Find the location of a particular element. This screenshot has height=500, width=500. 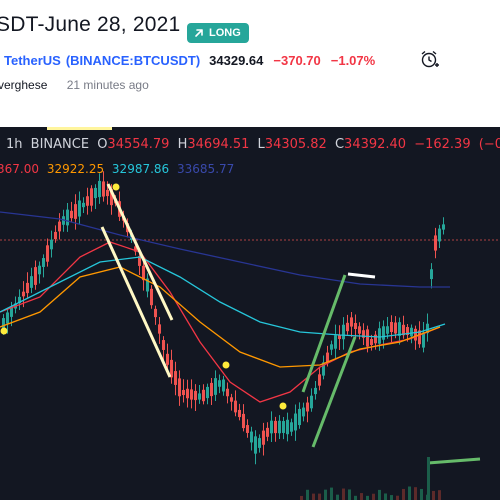

published-time: 21 minutes ago is located at coordinates (107, 85).